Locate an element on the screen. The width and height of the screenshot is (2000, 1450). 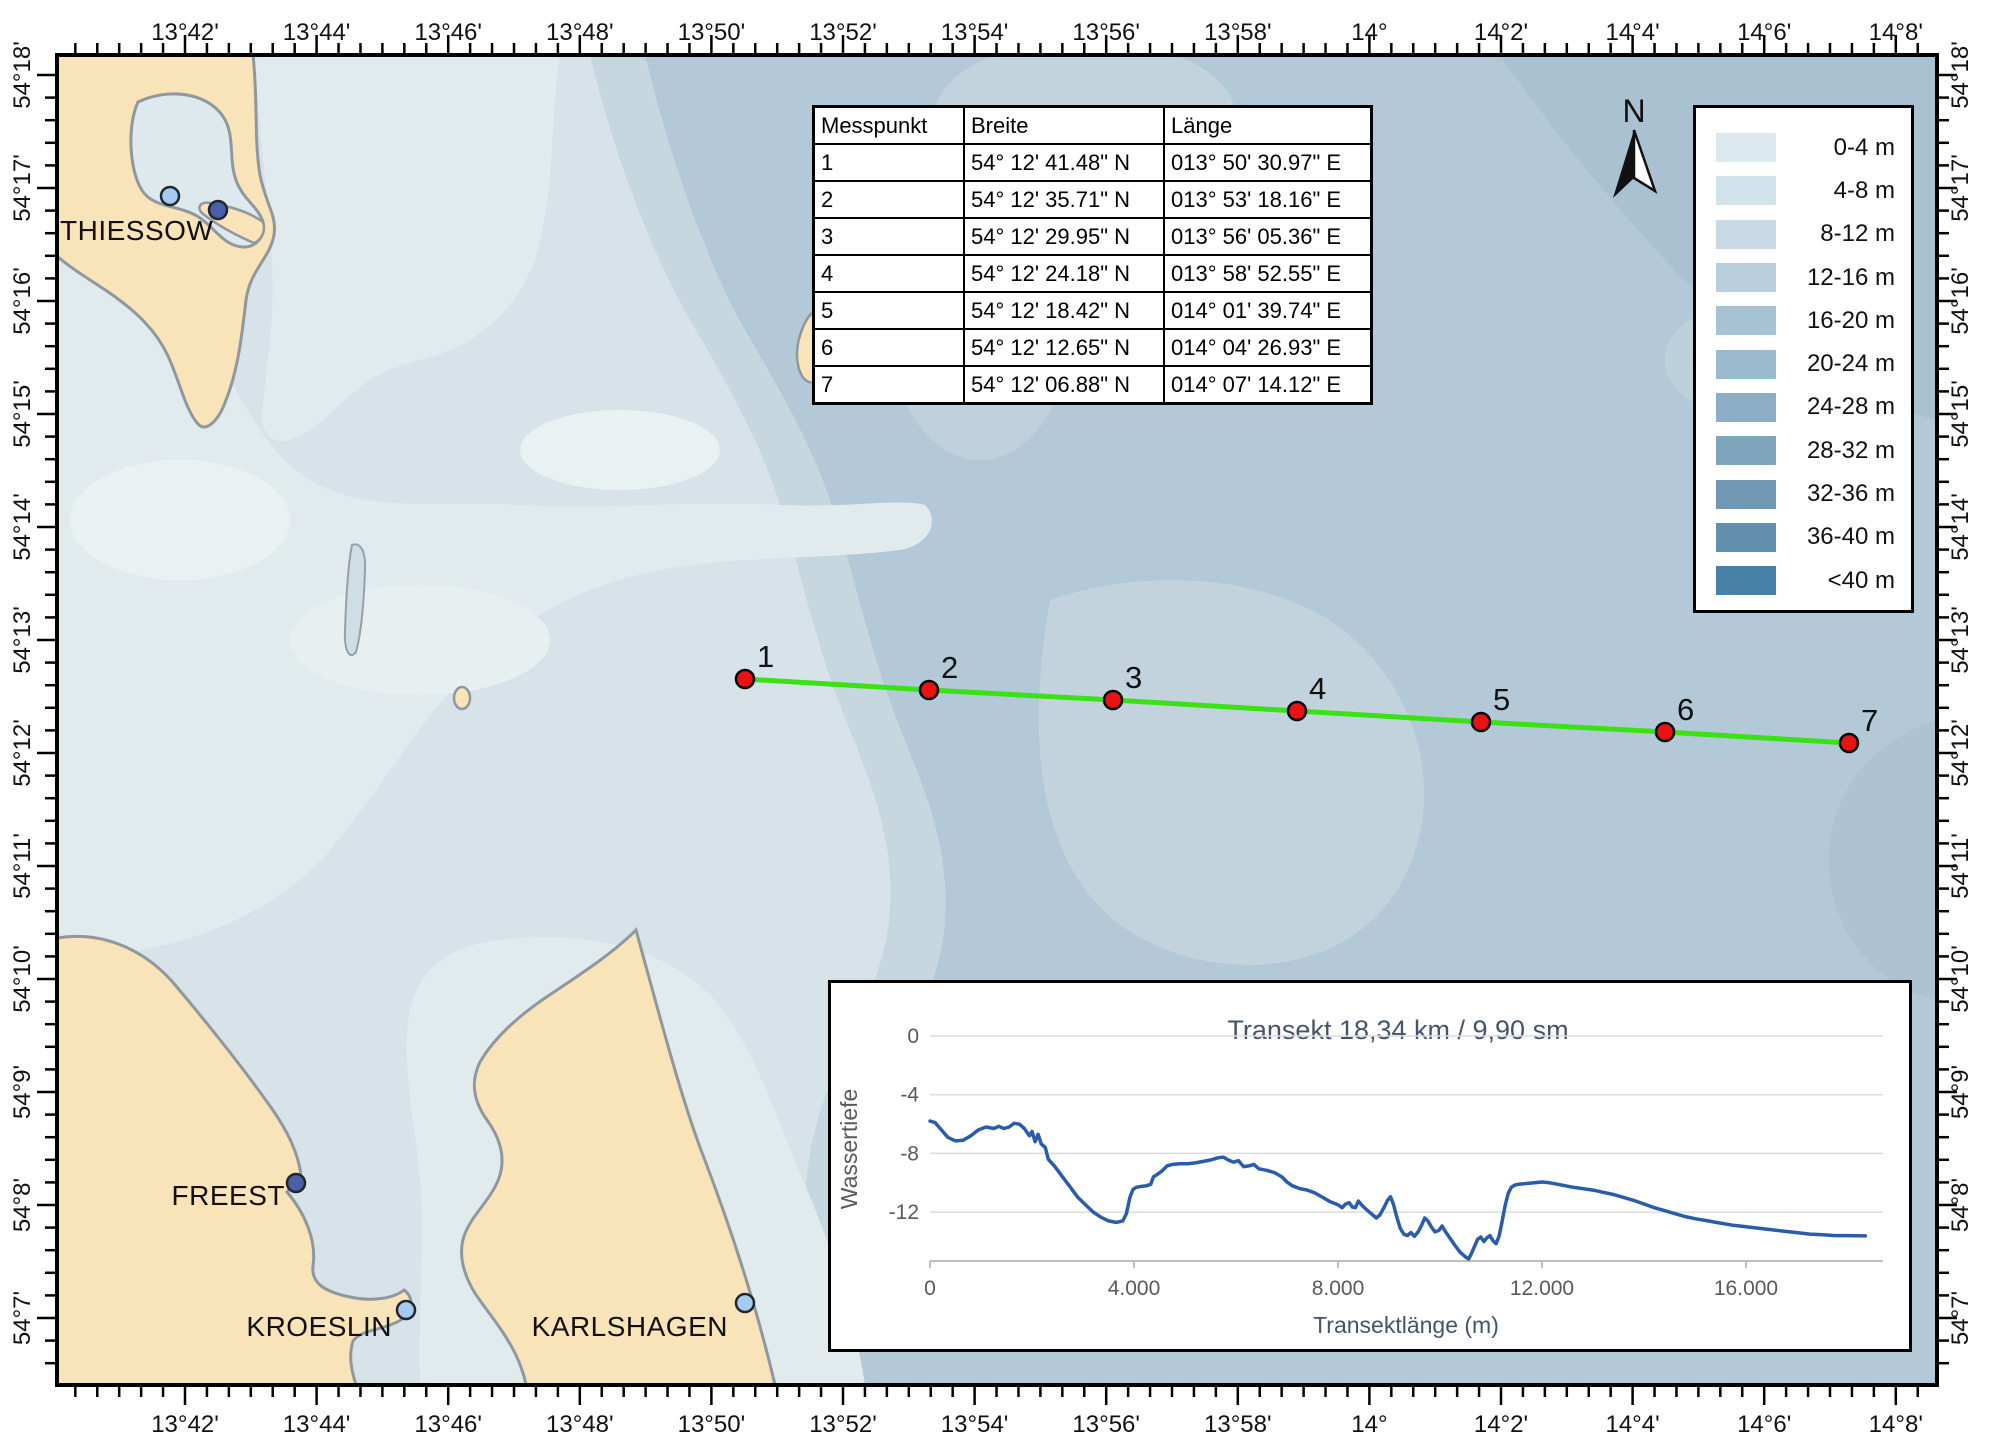
lat-label: 54°16' is located at coordinates (1960, 301).